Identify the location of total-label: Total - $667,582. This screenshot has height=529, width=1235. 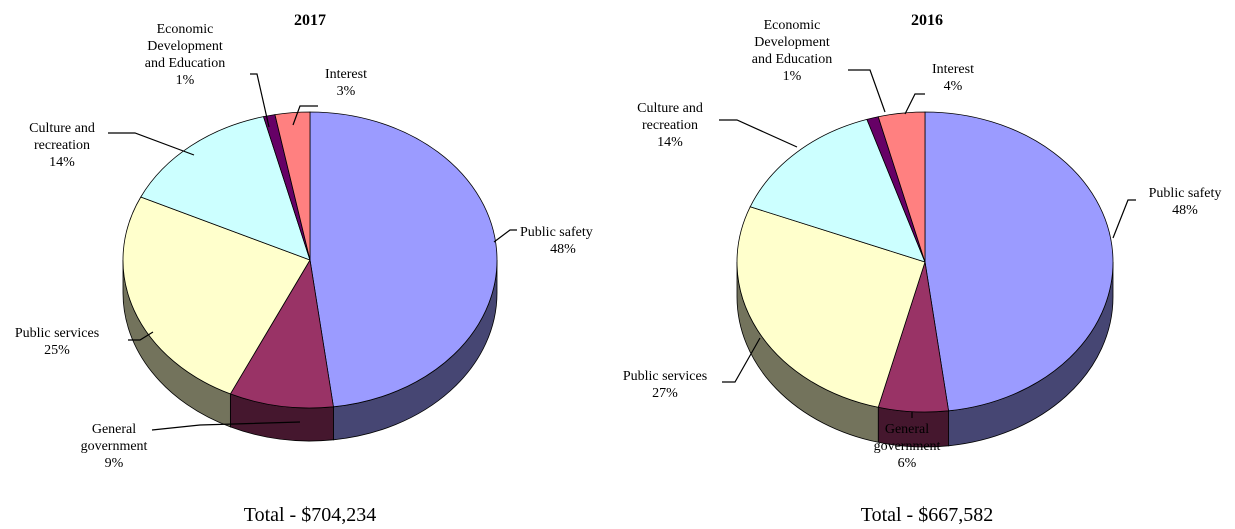
(927, 515).